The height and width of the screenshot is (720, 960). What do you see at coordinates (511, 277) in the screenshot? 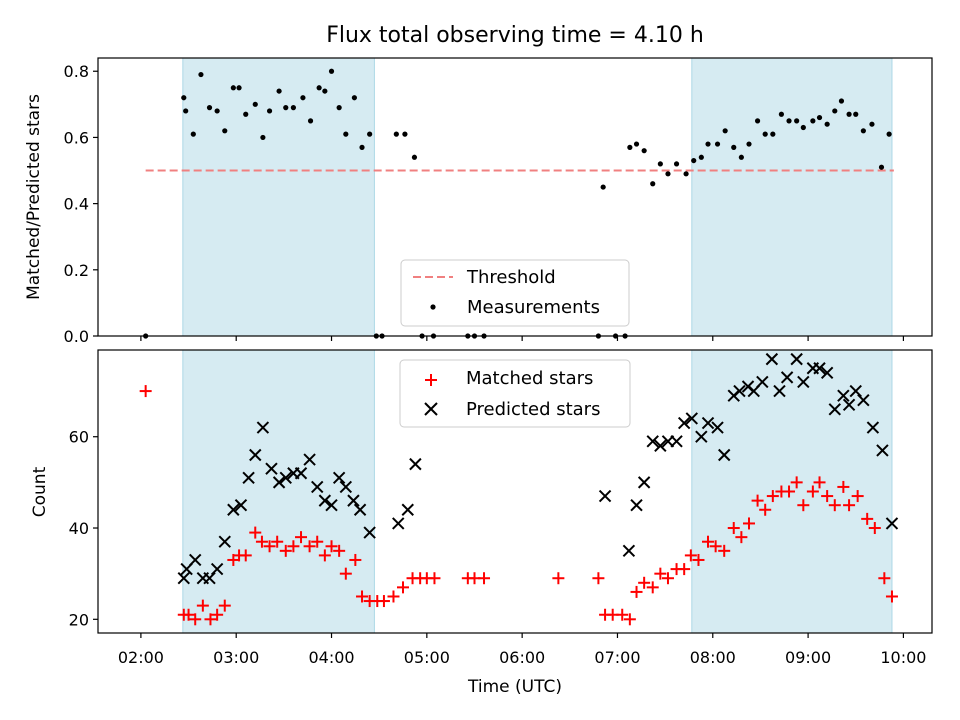
I see `threshold-legend-label: Threshold` at bounding box center [511, 277].